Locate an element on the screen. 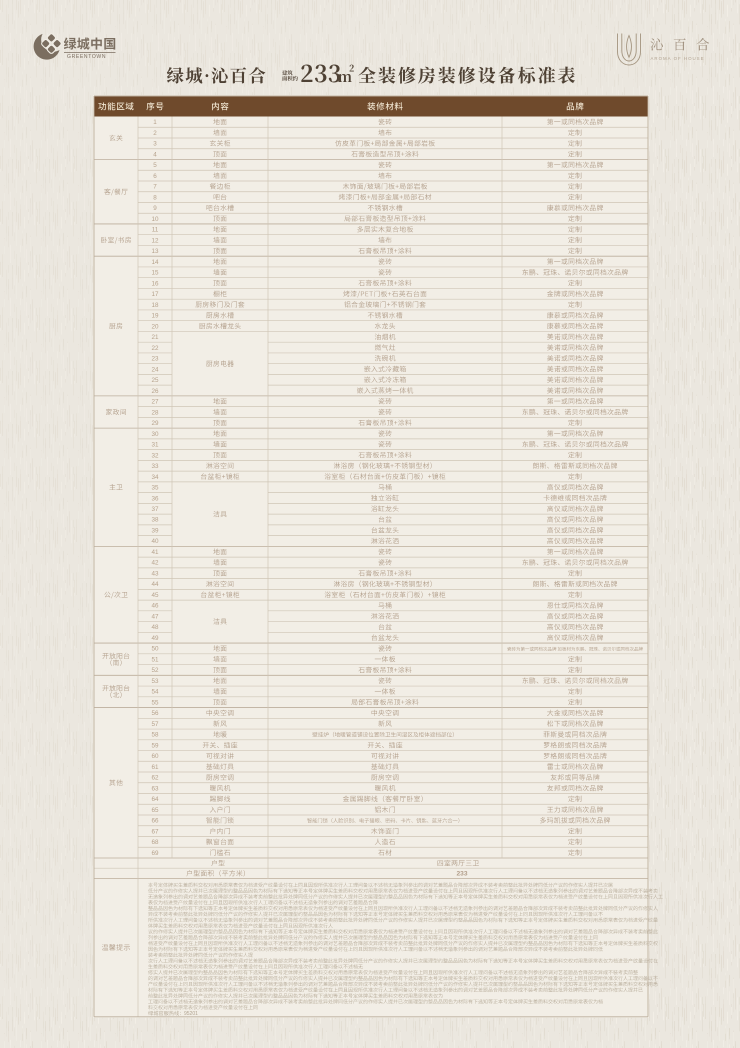 The width and height of the screenshot is (740, 1048). svg-text: 2 is located at coordinates (155, 133).